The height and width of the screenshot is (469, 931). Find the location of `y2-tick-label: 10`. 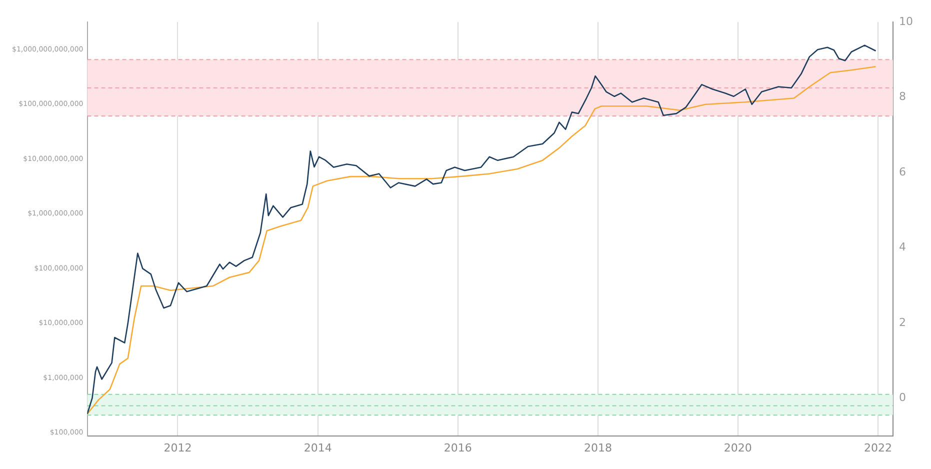

y2-tick-label: 10 is located at coordinates (906, 21).